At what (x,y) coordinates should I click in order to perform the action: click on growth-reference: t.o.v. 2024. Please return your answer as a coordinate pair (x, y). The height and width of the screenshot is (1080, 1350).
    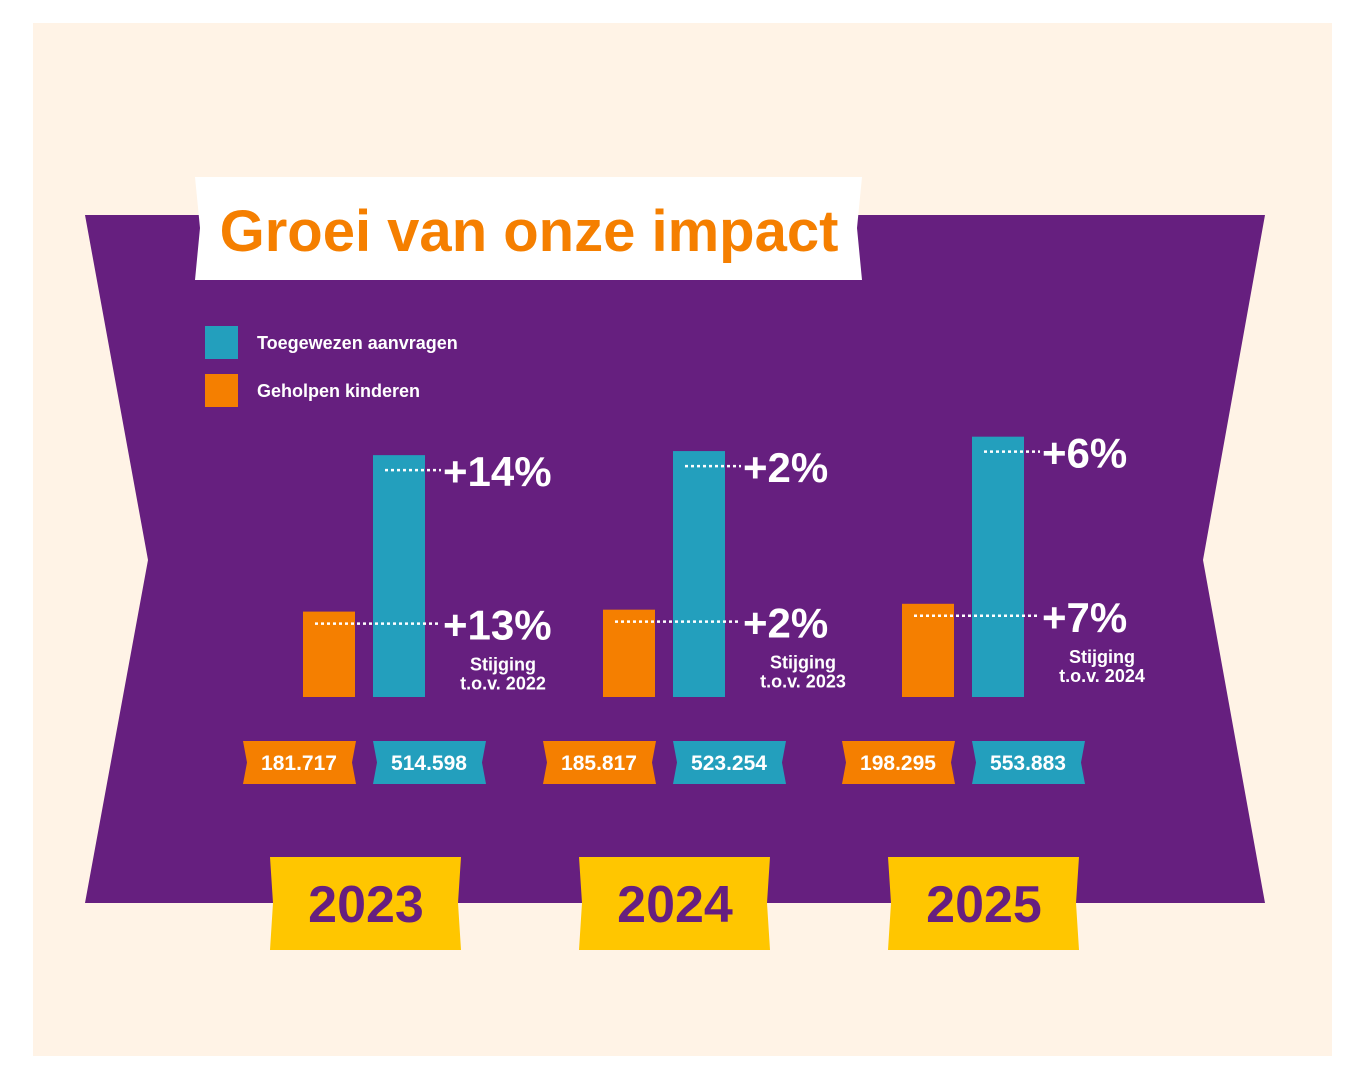
    Looking at the image, I should click on (1102, 676).